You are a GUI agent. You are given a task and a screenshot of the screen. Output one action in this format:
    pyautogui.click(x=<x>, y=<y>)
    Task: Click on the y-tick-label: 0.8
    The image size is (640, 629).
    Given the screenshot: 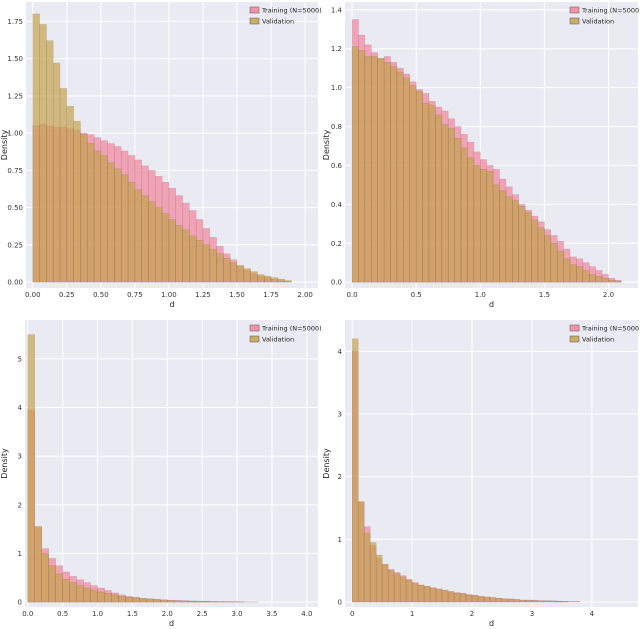 What is the action you would take?
    pyautogui.click(x=336, y=127)
    